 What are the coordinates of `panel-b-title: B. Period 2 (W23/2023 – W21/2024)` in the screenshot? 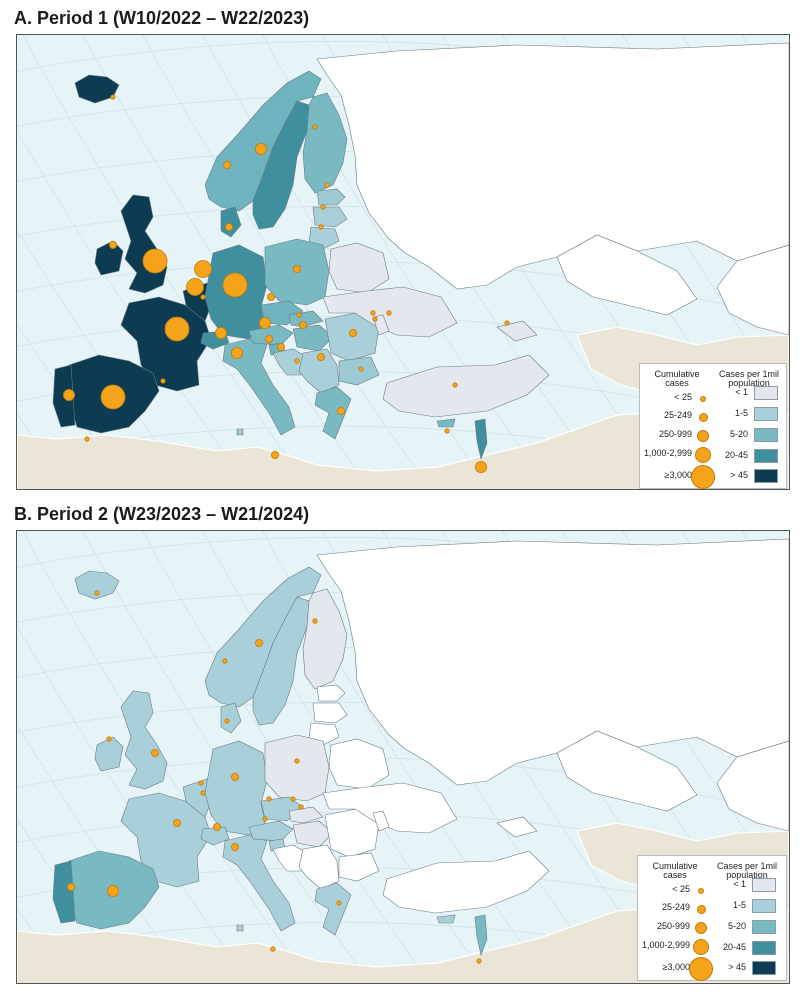 It's located at (162, 514).